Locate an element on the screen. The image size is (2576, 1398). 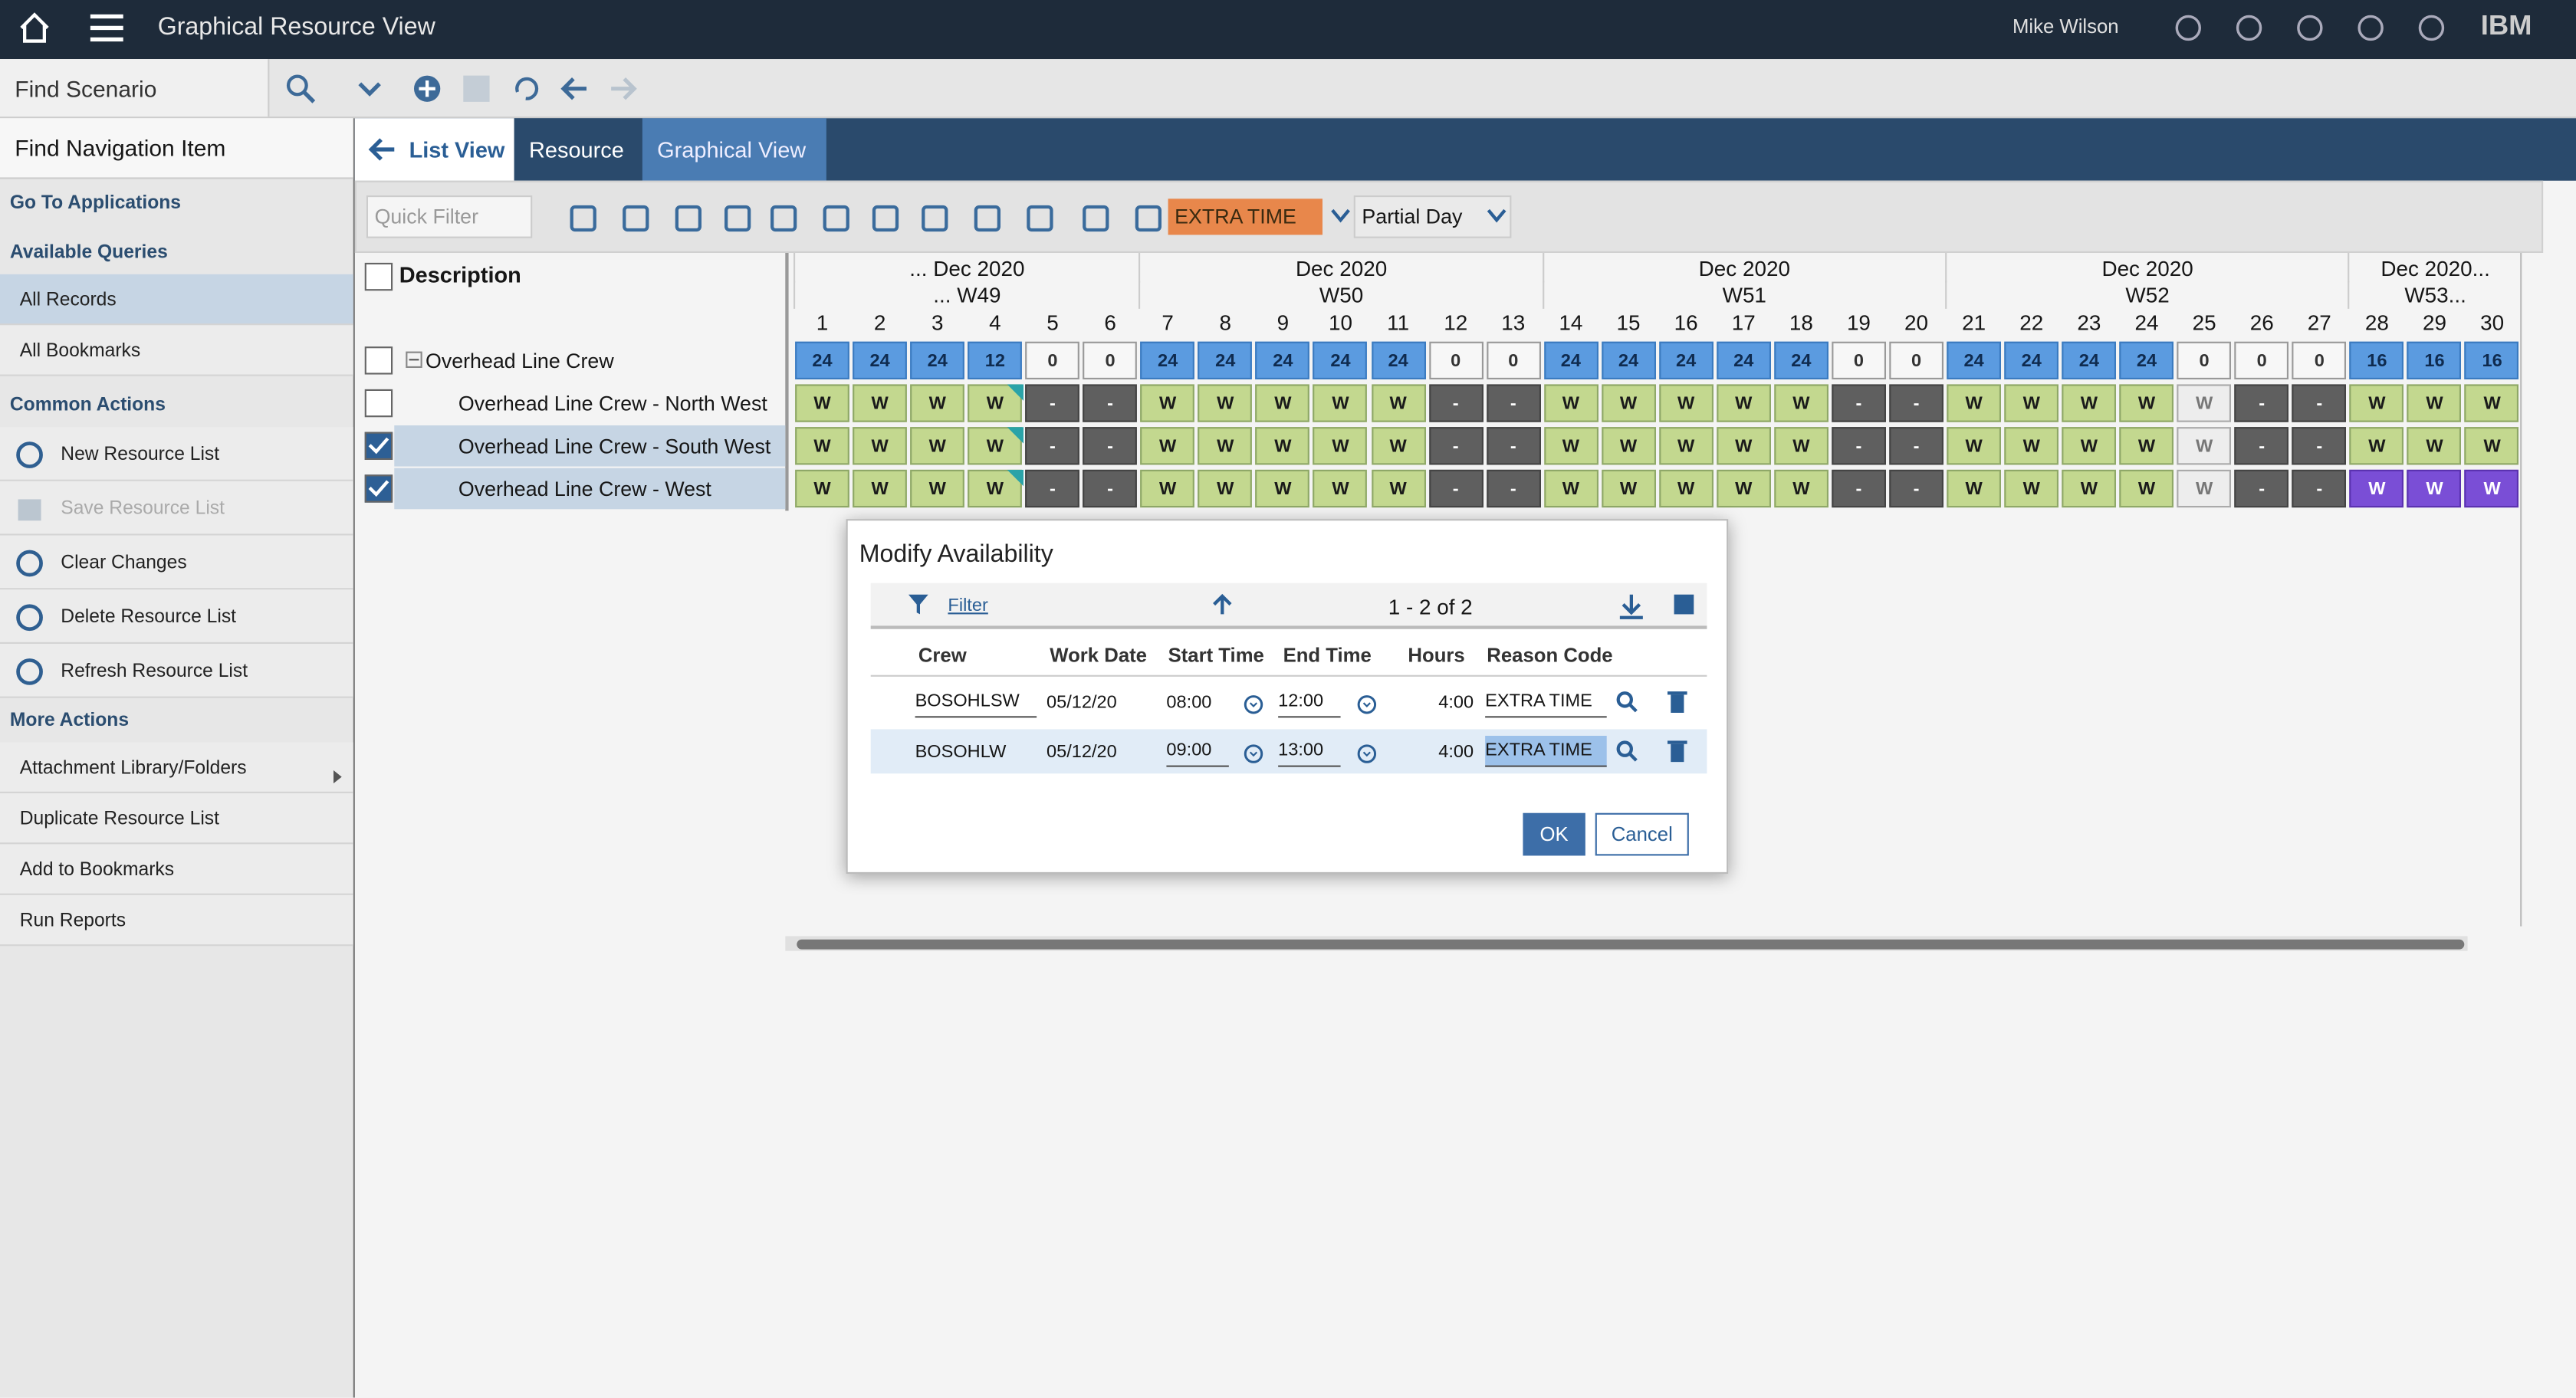
search-icon is located at coordinates (300, 88).